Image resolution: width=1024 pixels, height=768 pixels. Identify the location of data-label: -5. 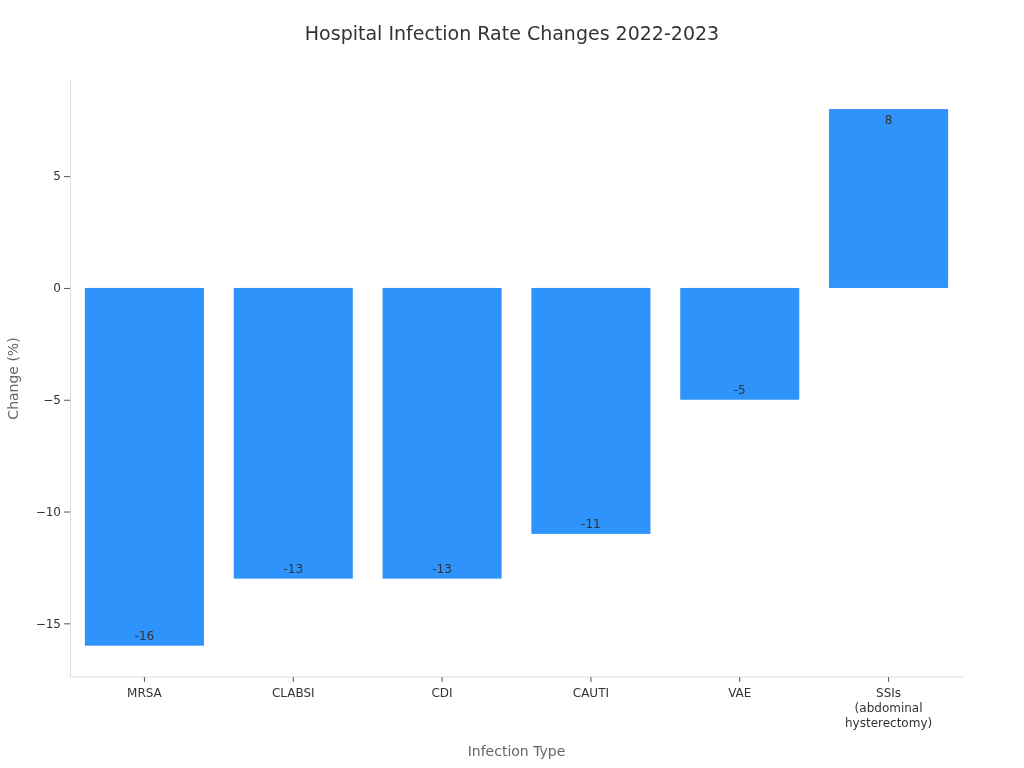
(739, 389).